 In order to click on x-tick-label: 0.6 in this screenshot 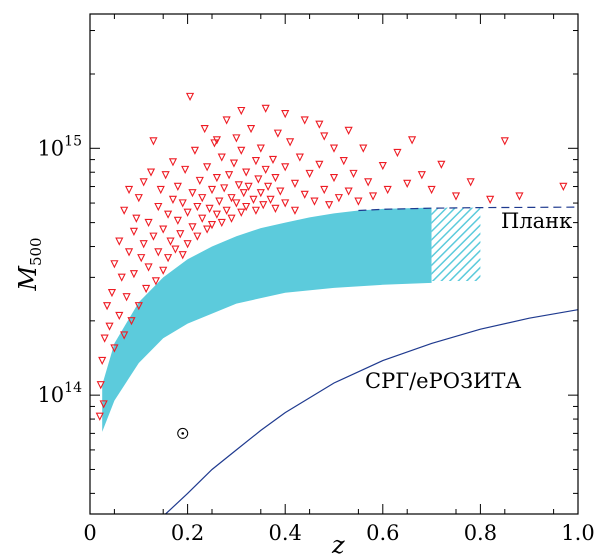, I will do `click(382, 533)`.